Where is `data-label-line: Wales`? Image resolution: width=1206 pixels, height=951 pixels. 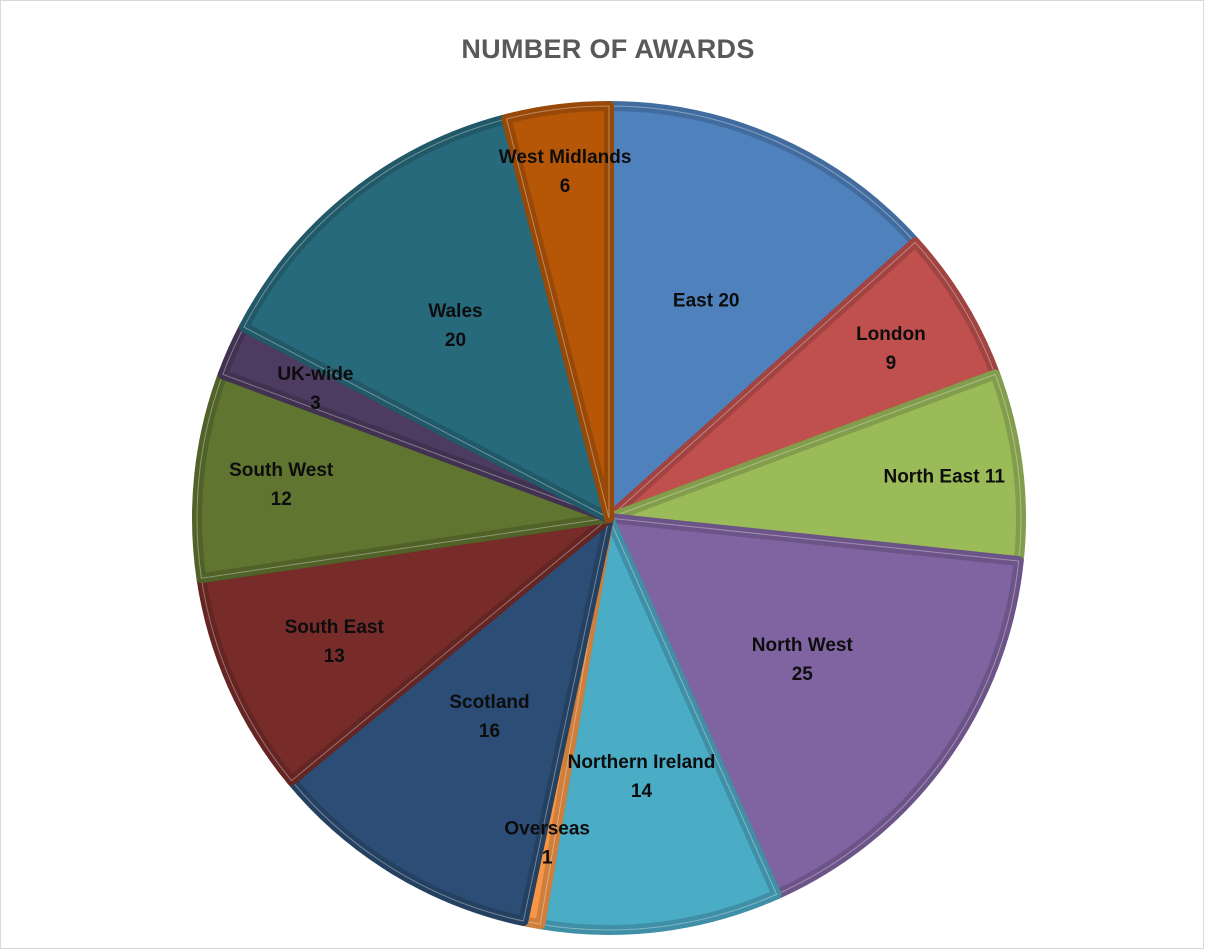 data-label-line: Wales is located at coordinates (455, 311).